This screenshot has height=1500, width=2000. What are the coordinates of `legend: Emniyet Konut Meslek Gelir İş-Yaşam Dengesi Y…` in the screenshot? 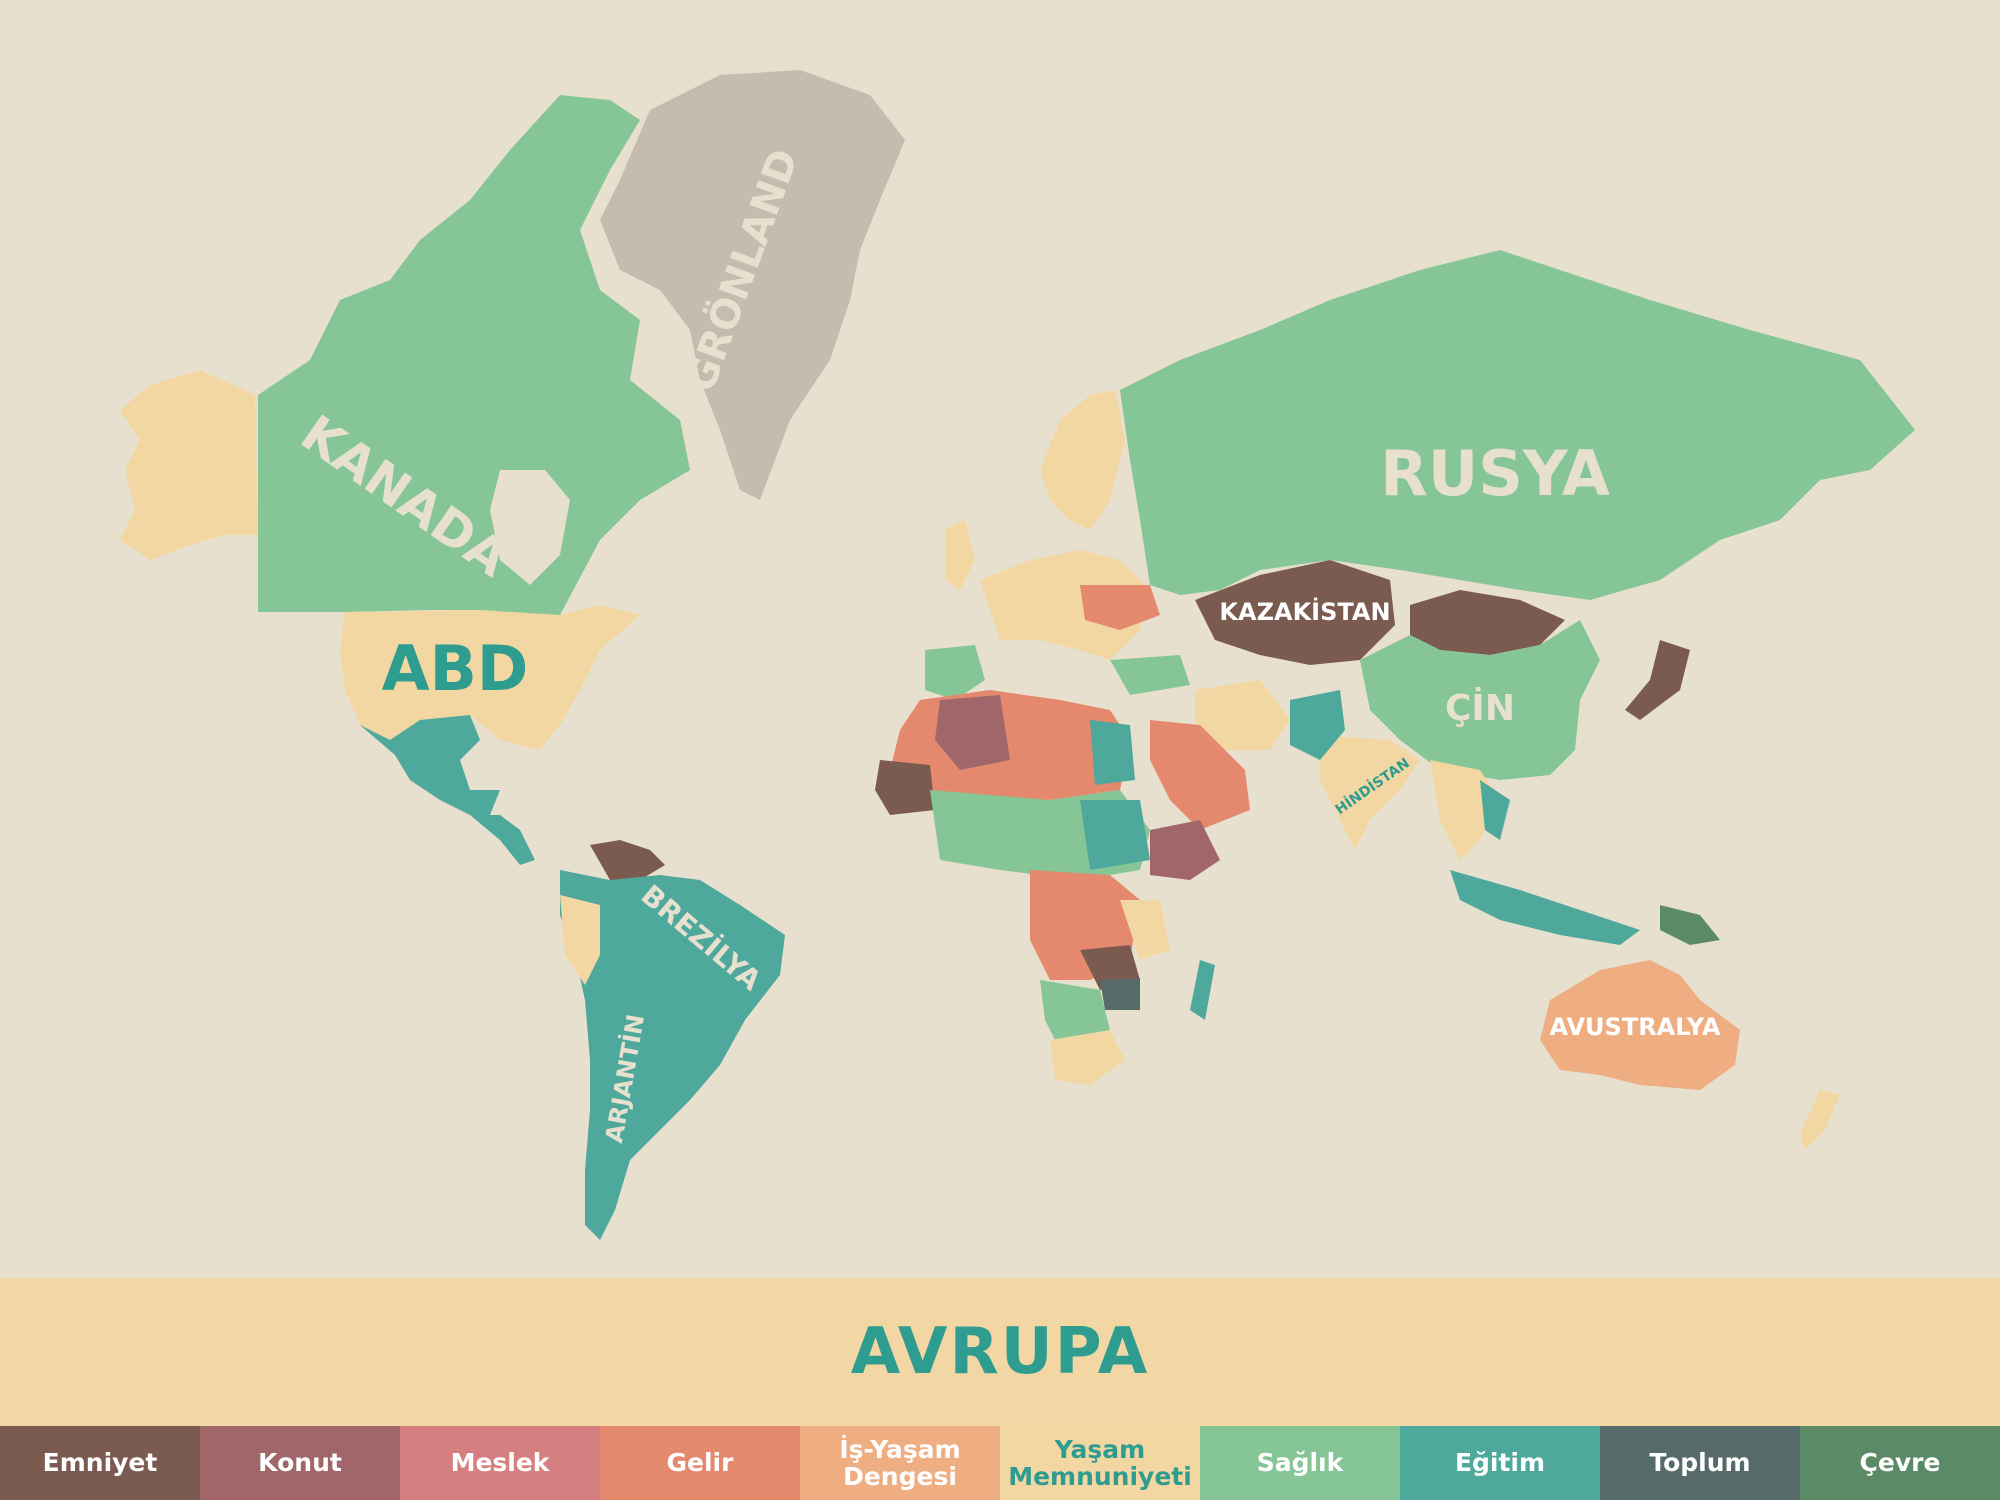 It's located at (1000, 1463).